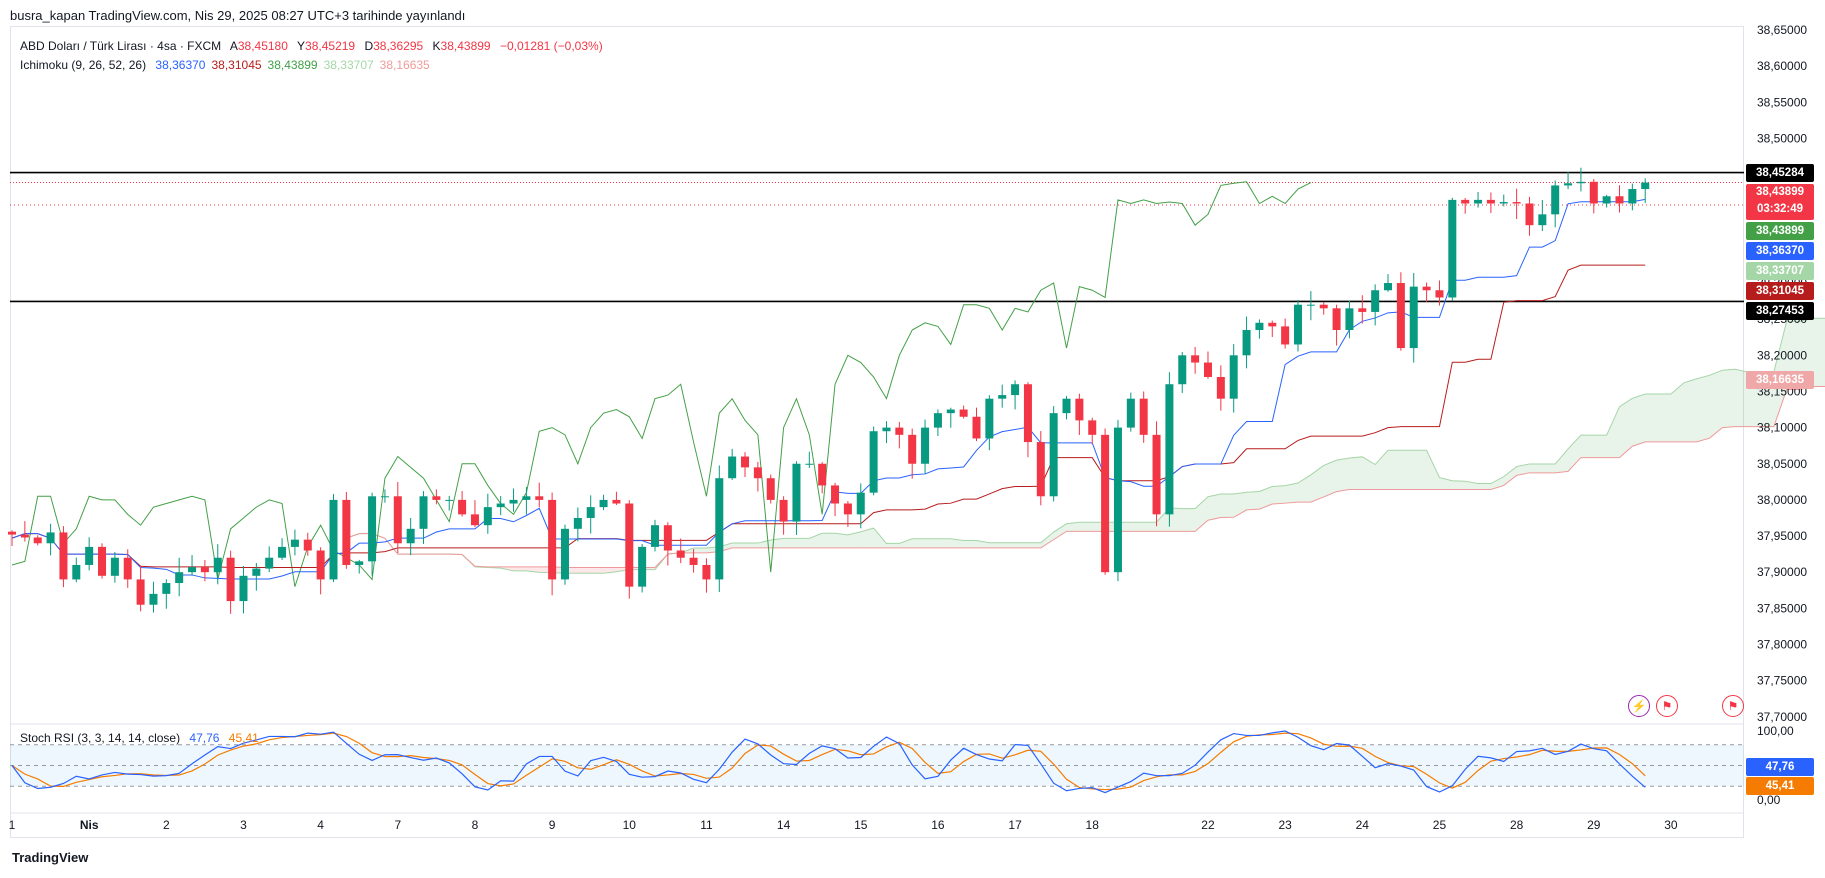 Image resolution: width=1825 pixels, height=878 pixels. I want to click on y-tick-label: 38,10000, so click(1782, 428).